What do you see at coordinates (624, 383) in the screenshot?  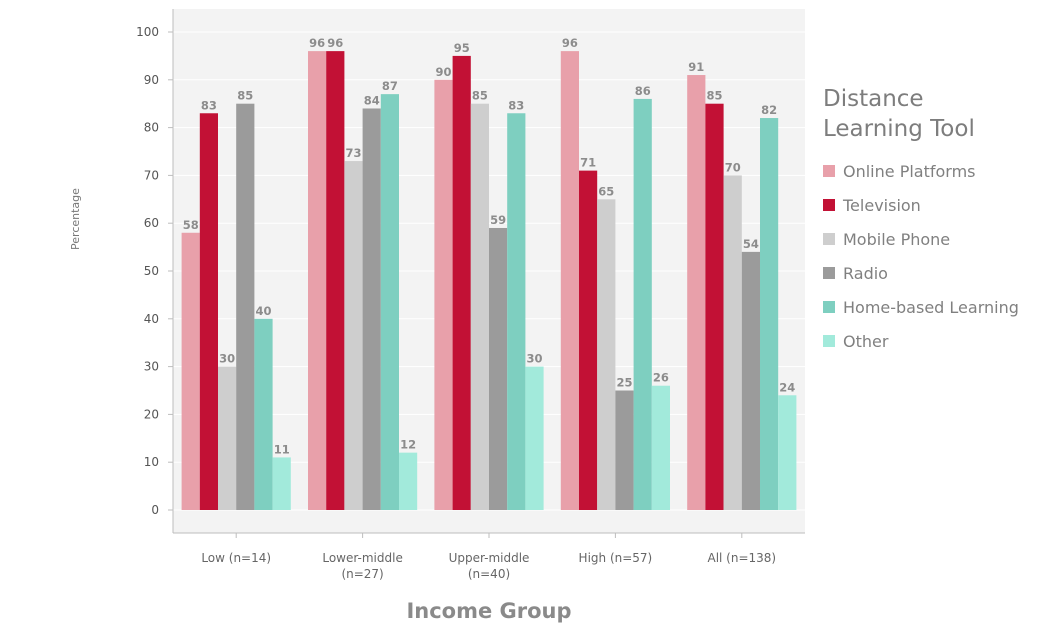 I see `bar-value-label: 25` at bounding box center [624, 383].